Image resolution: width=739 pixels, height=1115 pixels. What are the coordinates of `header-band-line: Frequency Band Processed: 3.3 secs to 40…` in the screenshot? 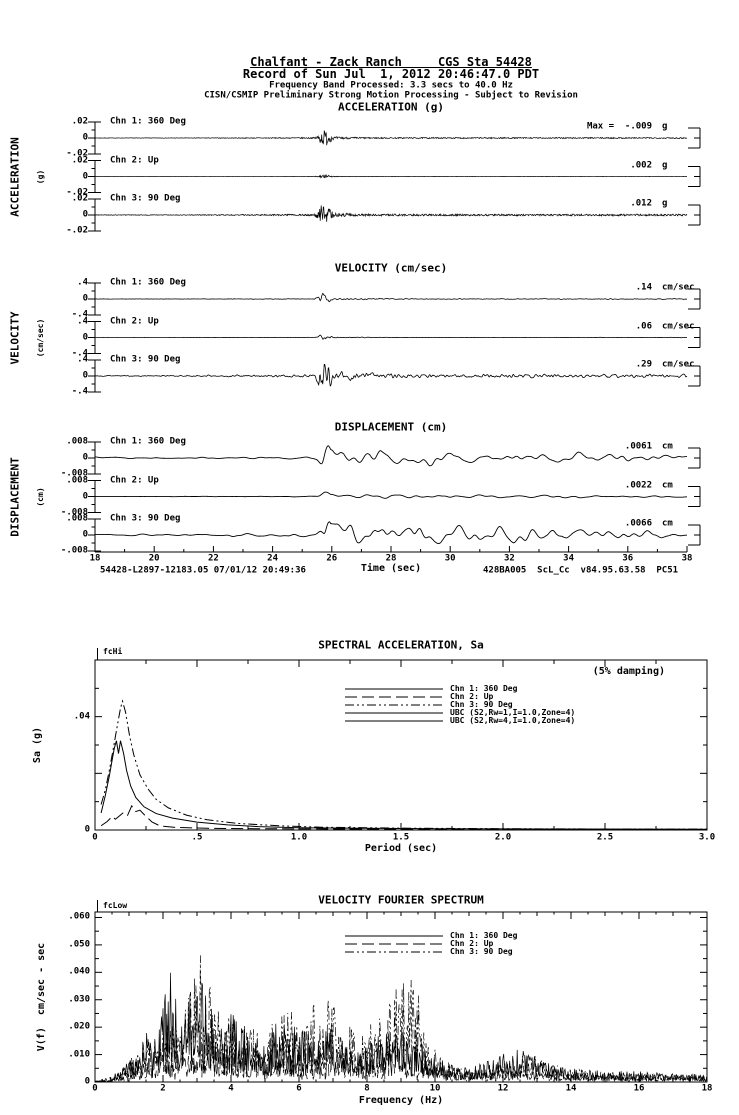 It's located at (391, 85).